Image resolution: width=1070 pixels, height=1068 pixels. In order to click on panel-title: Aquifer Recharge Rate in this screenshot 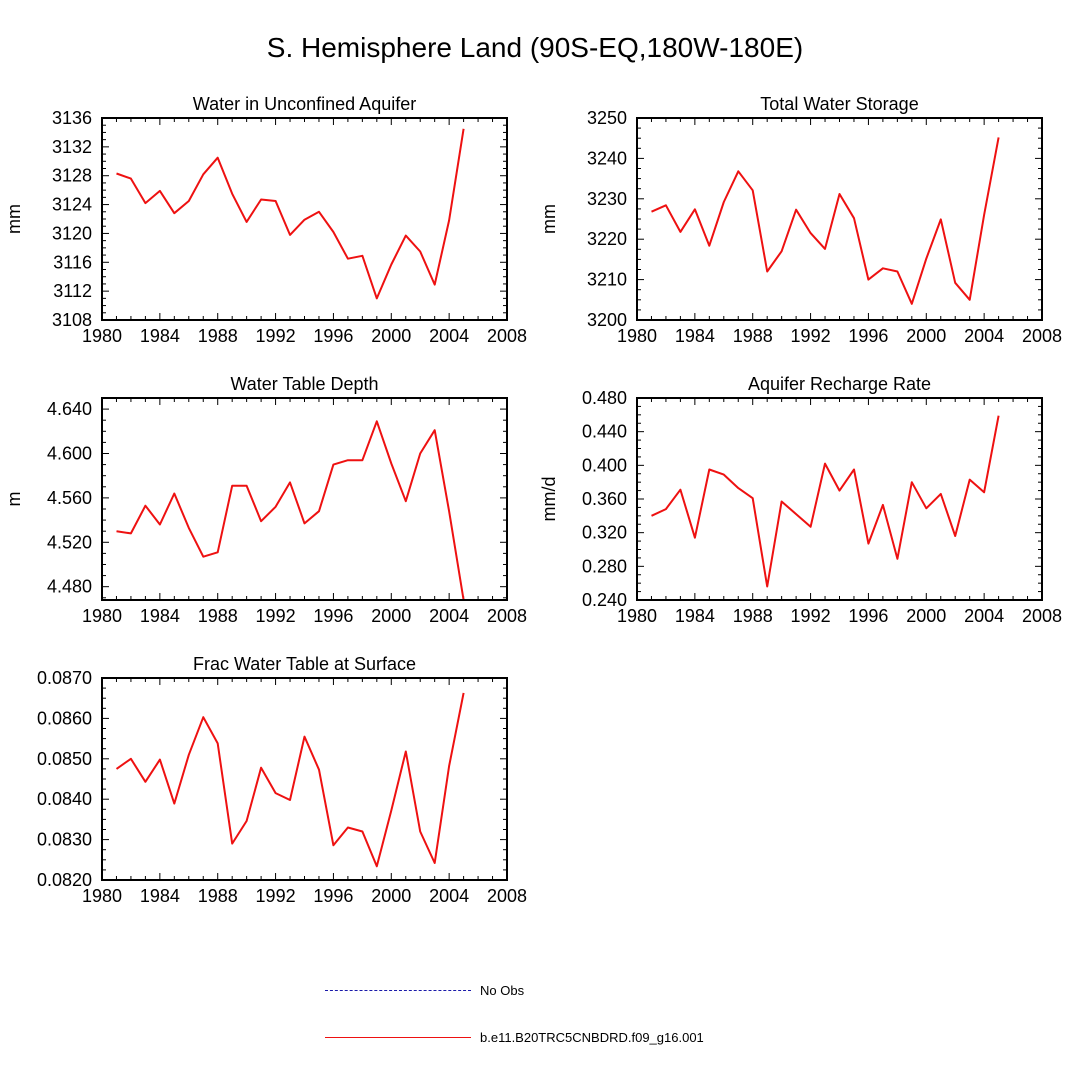, I will do `click(839, 384)`.